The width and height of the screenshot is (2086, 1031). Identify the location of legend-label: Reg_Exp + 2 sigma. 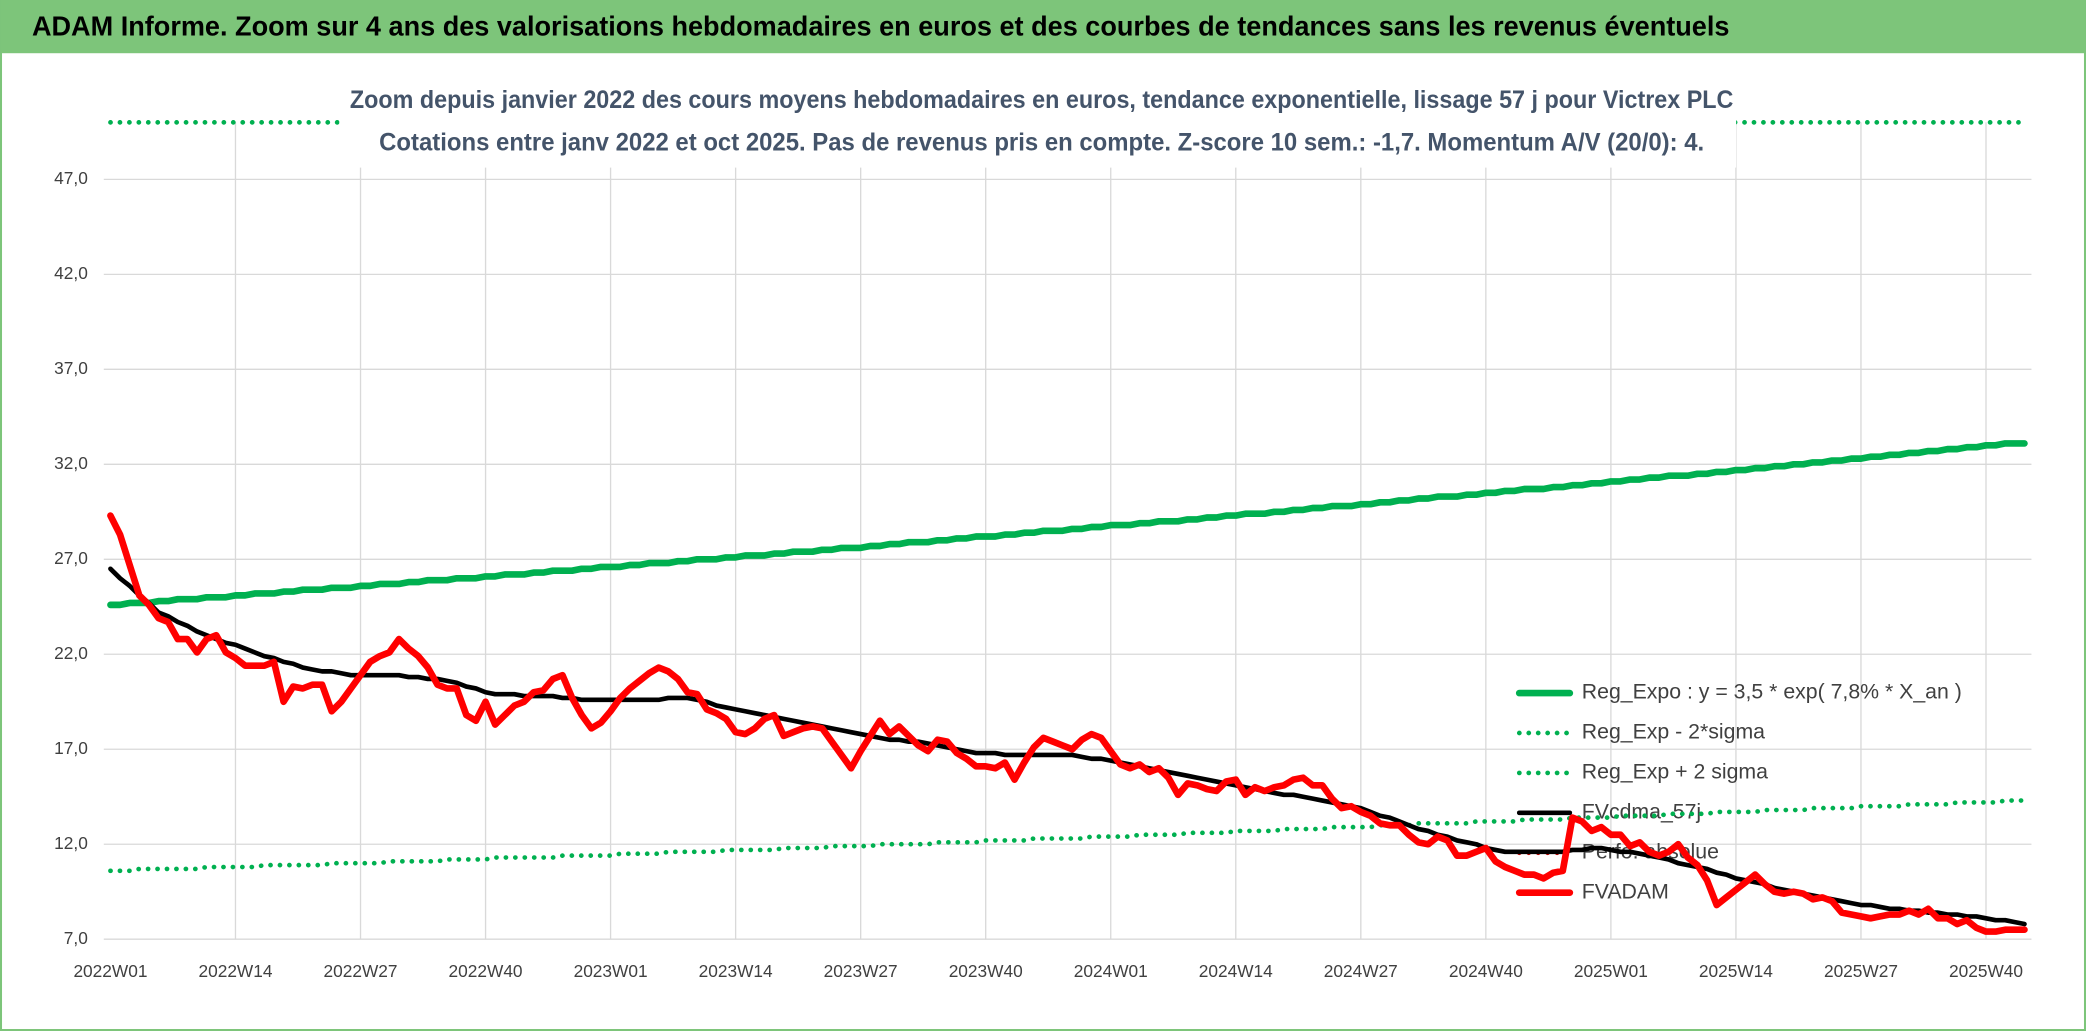
(1675, 772).